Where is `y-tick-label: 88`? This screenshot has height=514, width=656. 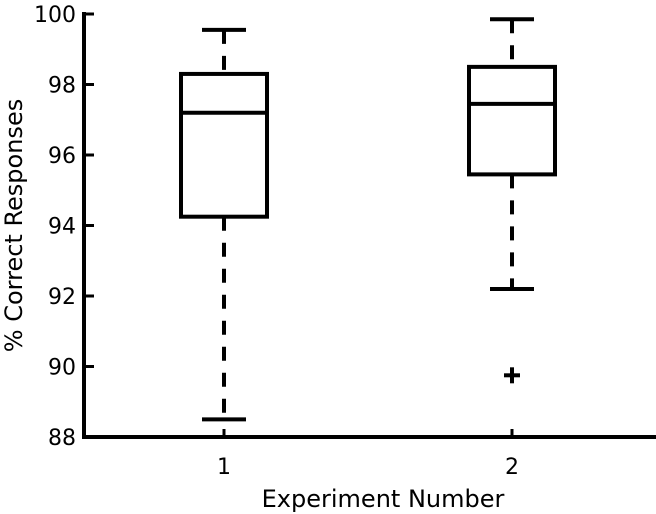
y-tick-label: 88 is located at coordinates (62, 438).